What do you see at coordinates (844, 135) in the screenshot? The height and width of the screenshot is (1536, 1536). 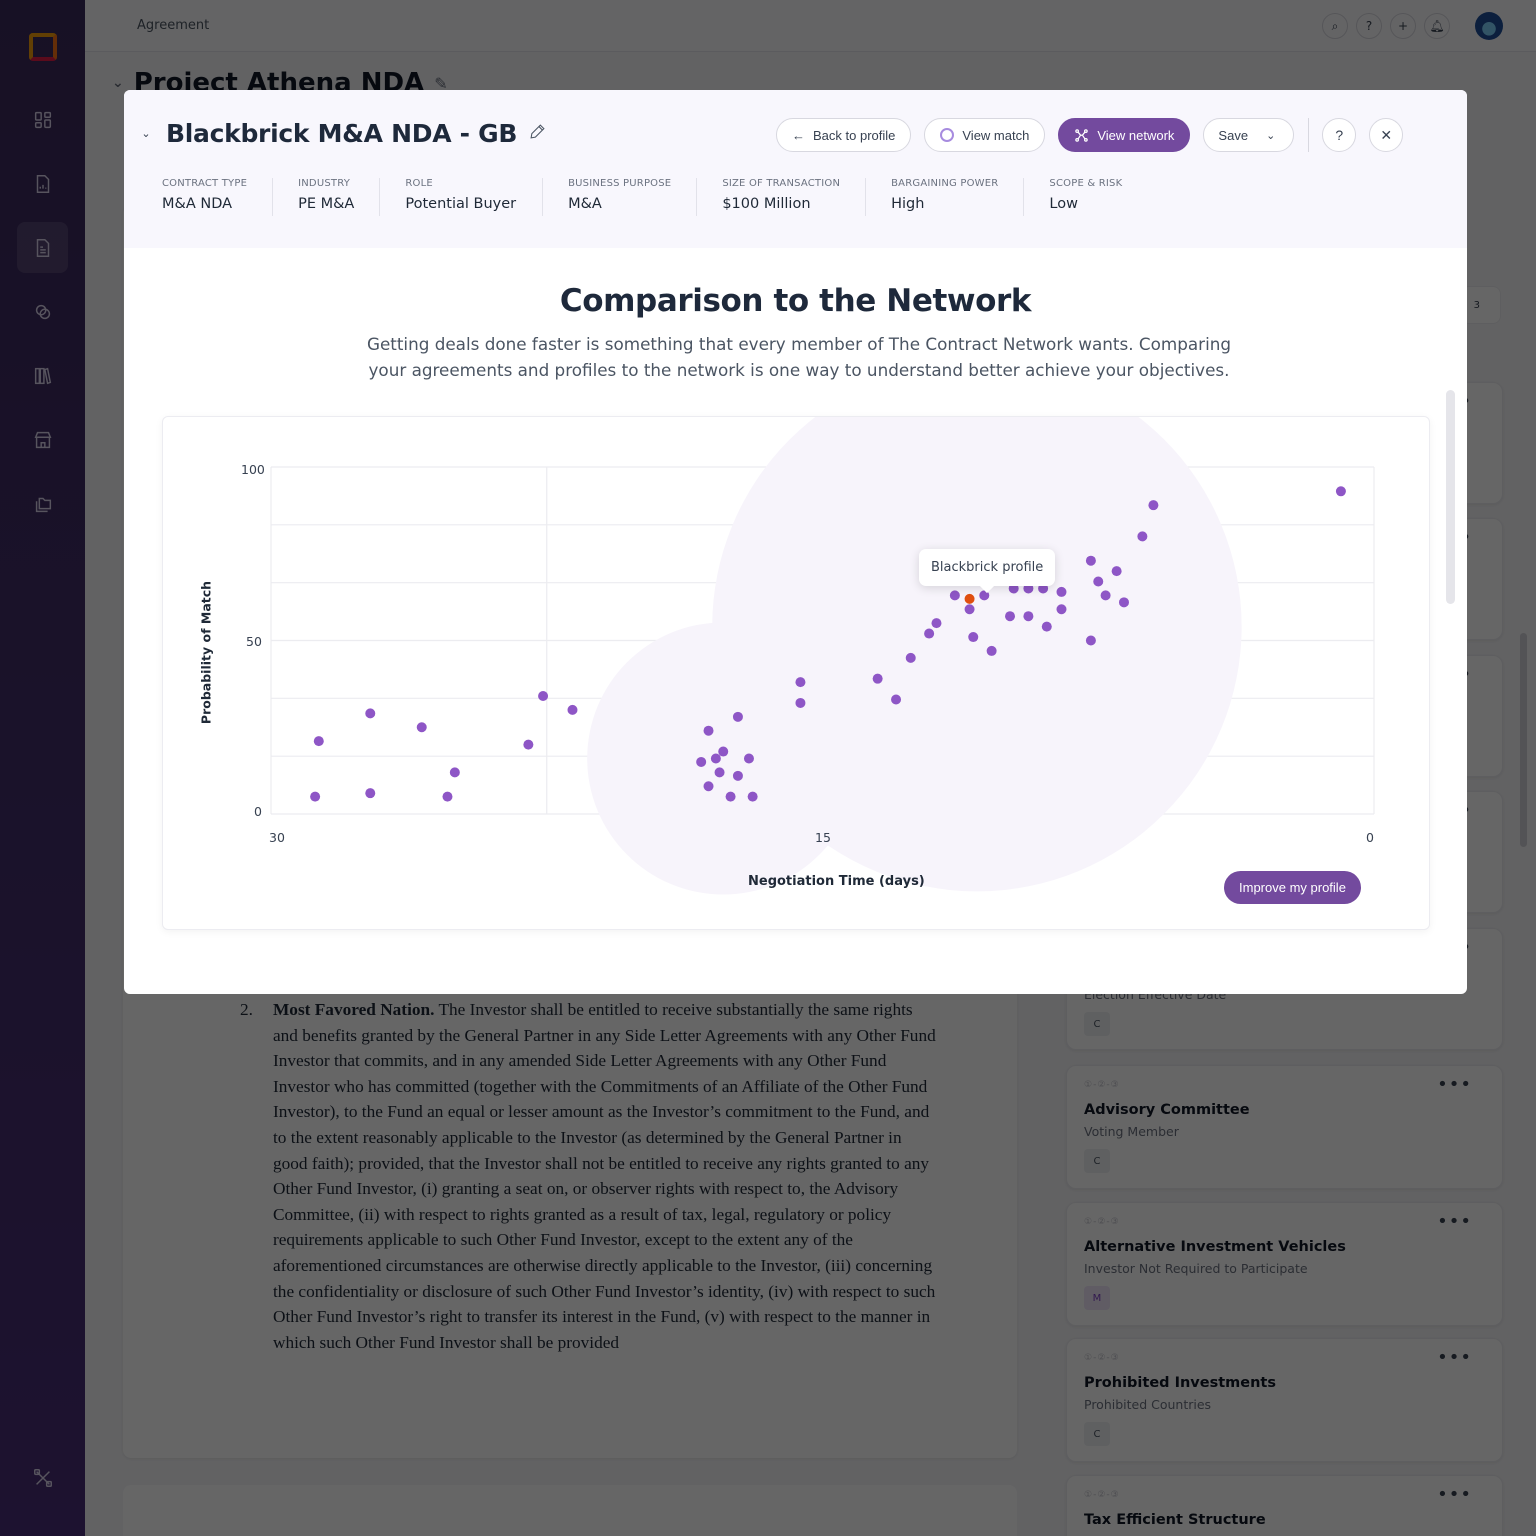 I see `back-to-profile-button: ← Back to profile` at bounding box center [844, 135].